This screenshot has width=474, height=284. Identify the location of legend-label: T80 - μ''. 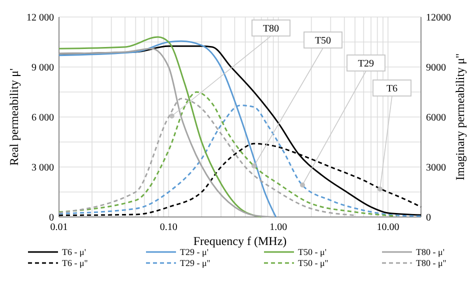
(431, 263).